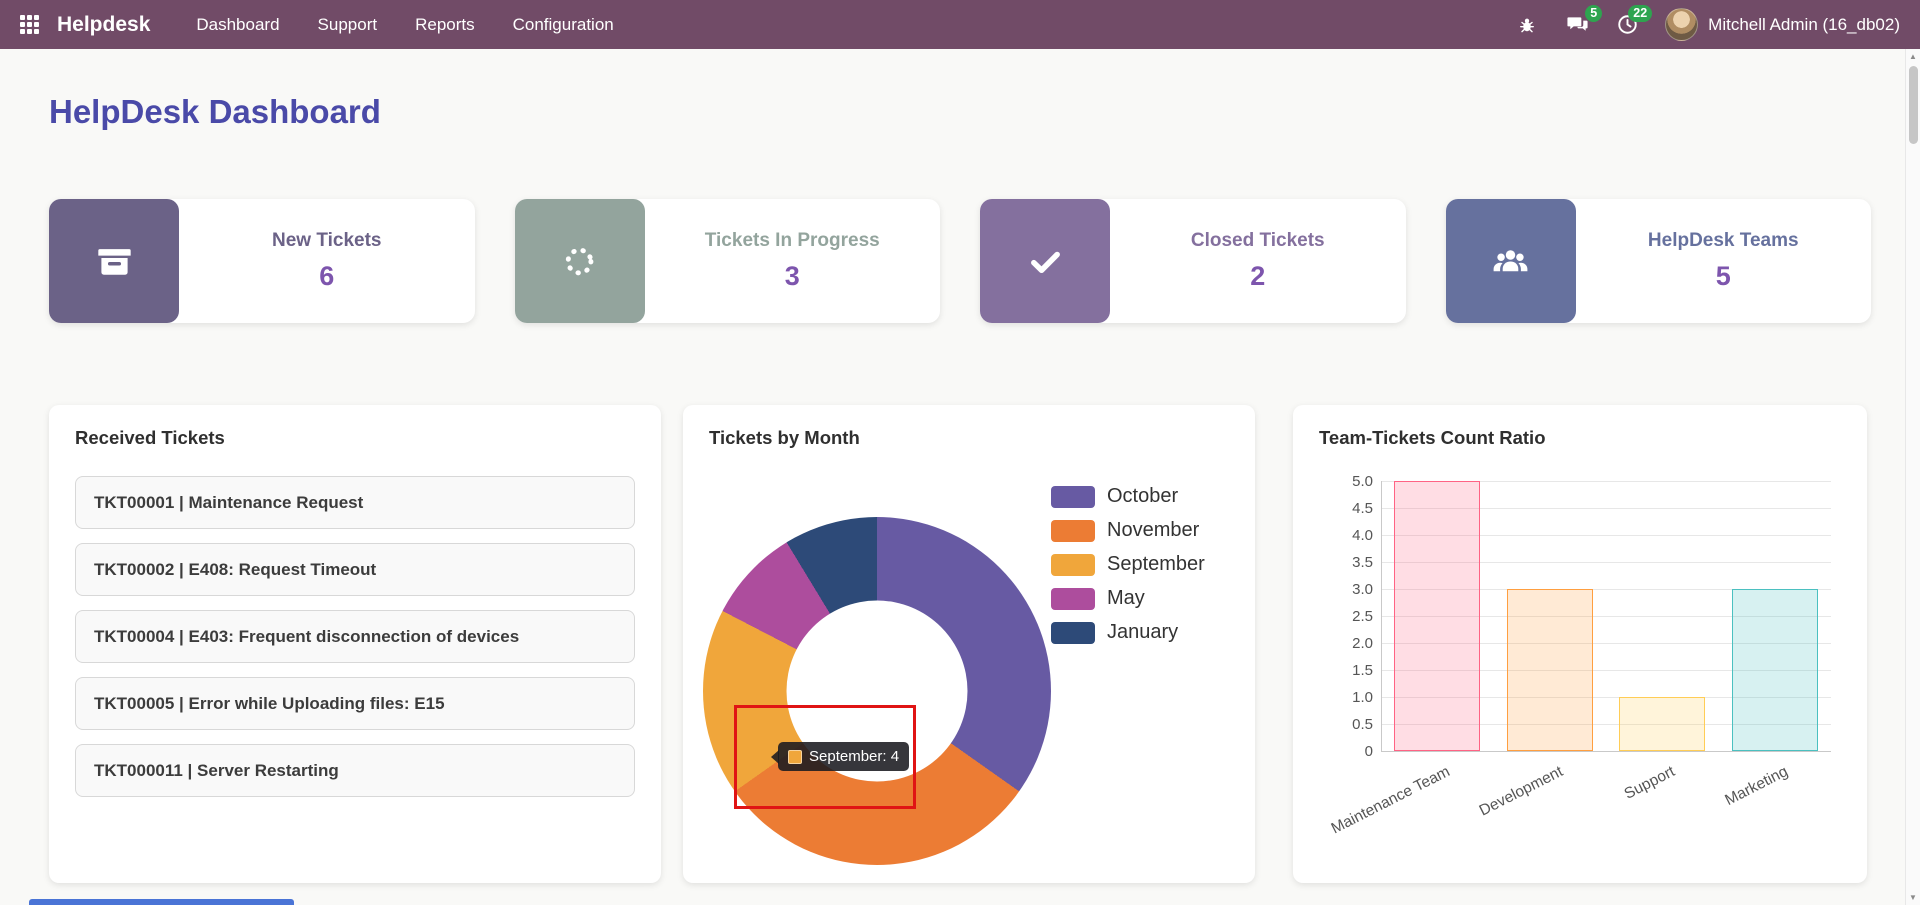  What do you see at coordinates (114, 261) in the screenshot?
I see `archive-icon` at bounding box center [114, 261].